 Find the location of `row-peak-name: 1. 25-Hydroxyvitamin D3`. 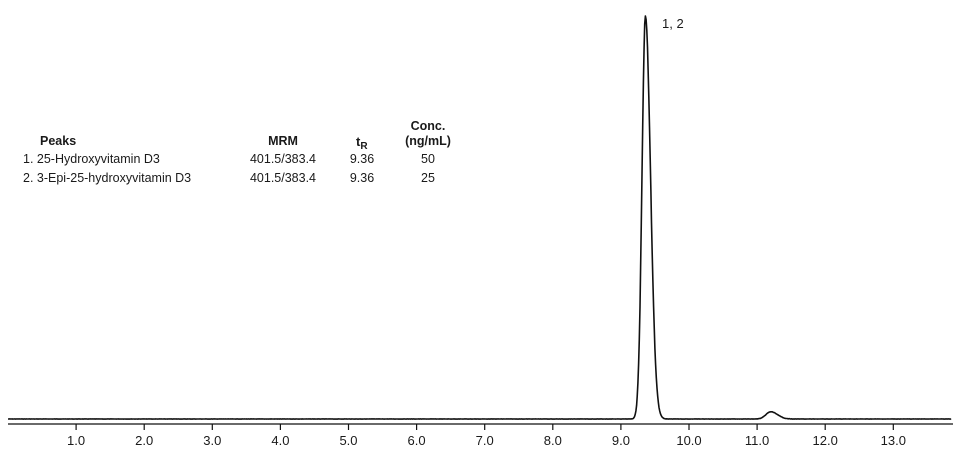

row-peak-name: 1. 25-Hydroxyvitamin D3 is located at coordinates (91, 159).